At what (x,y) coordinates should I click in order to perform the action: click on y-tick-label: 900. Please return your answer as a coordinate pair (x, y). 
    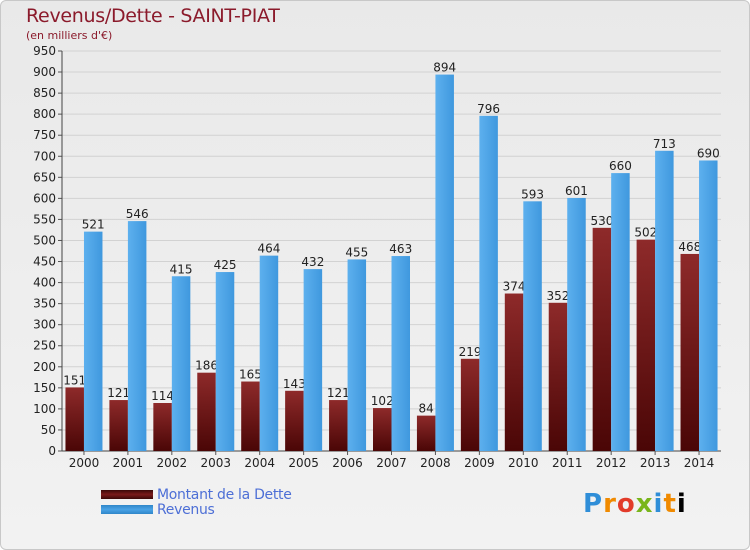
    Looking at the image, I should click on (44, 72).